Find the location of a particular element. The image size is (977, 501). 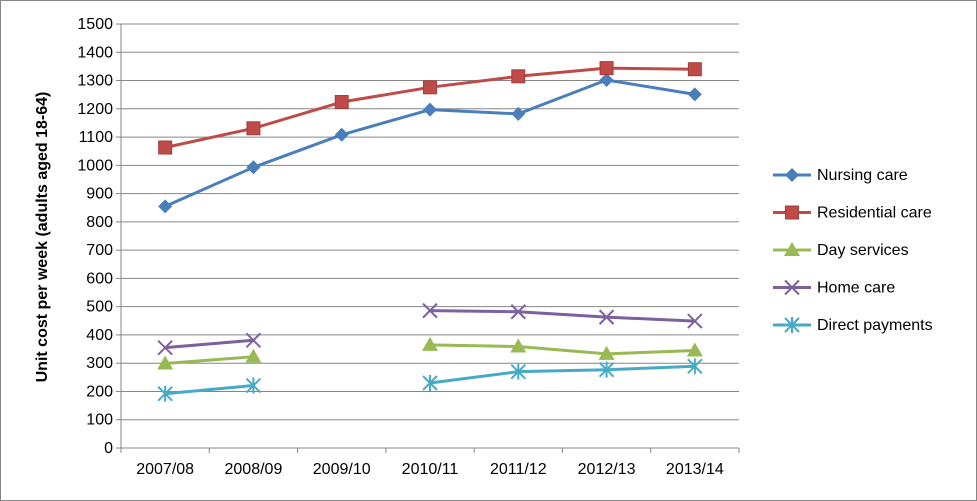

y-tick-label: 700 is located at coordinates (99, 250).